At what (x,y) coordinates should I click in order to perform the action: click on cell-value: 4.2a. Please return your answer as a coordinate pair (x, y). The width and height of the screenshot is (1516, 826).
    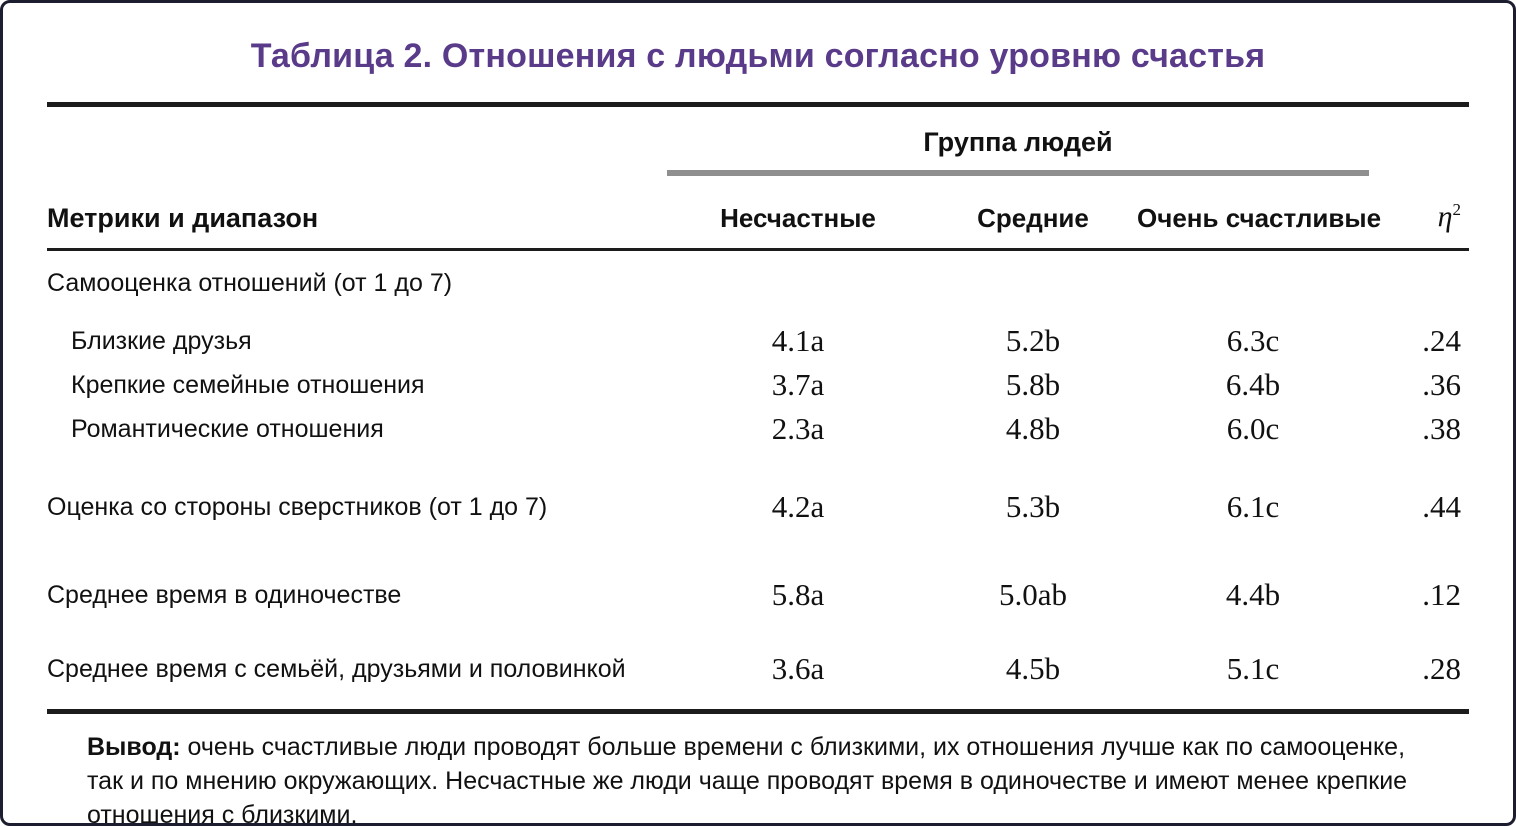
    Looking at the image, I should click on (798, 506).